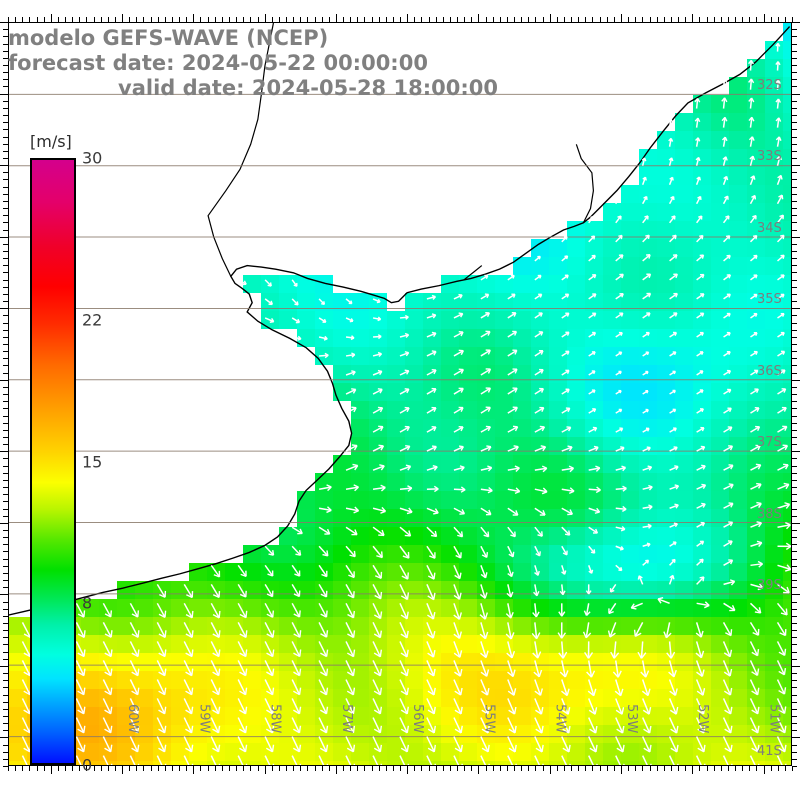 This screenshot has width=800, height=800. Describe the element at coordinates (51, 141) in the screenshot. I see `colorbar-unit-label: [m/s]` at that location.